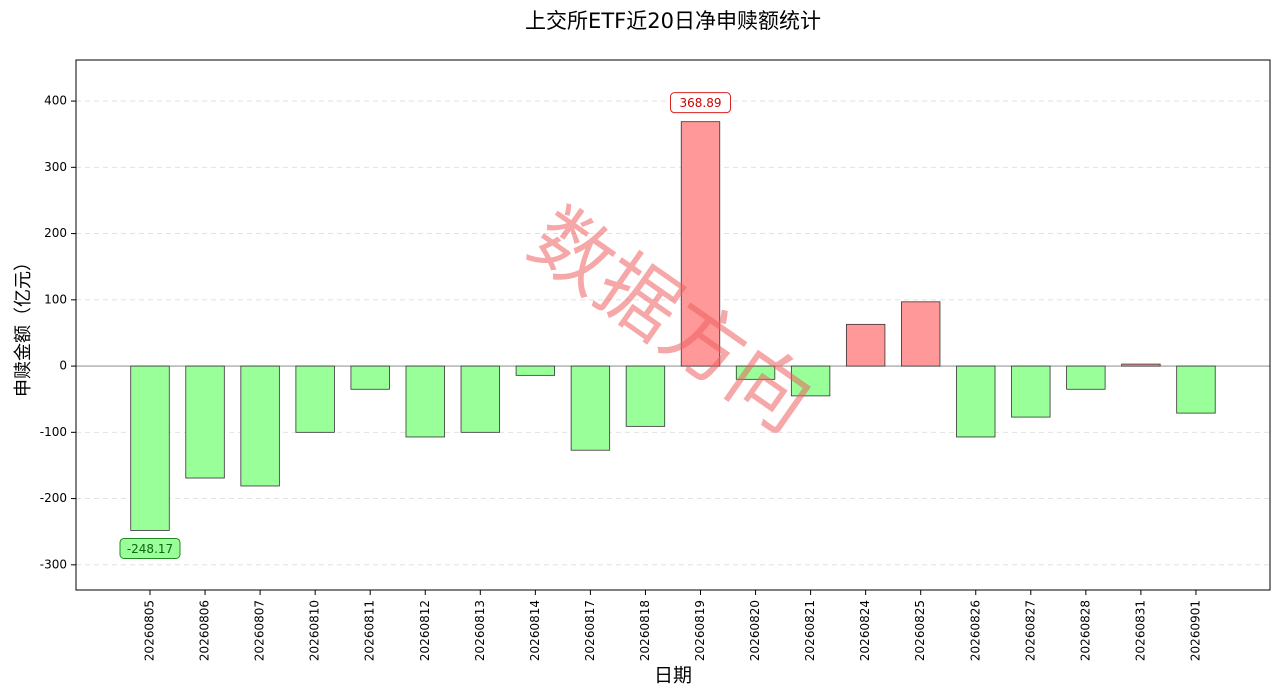 This screenshot has width=1280, height=696. I want to click on x-tick-label: 20260831, so click(1140, 630).